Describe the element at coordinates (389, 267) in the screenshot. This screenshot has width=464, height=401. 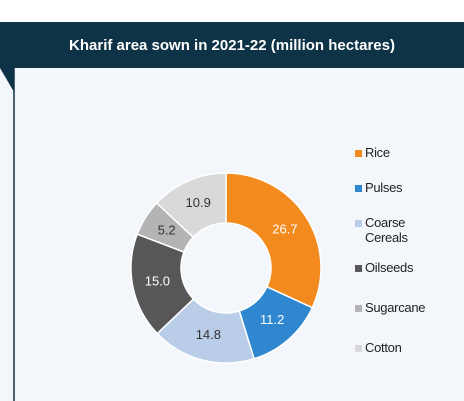
I see `legend-label: Oilseeds` at that location.